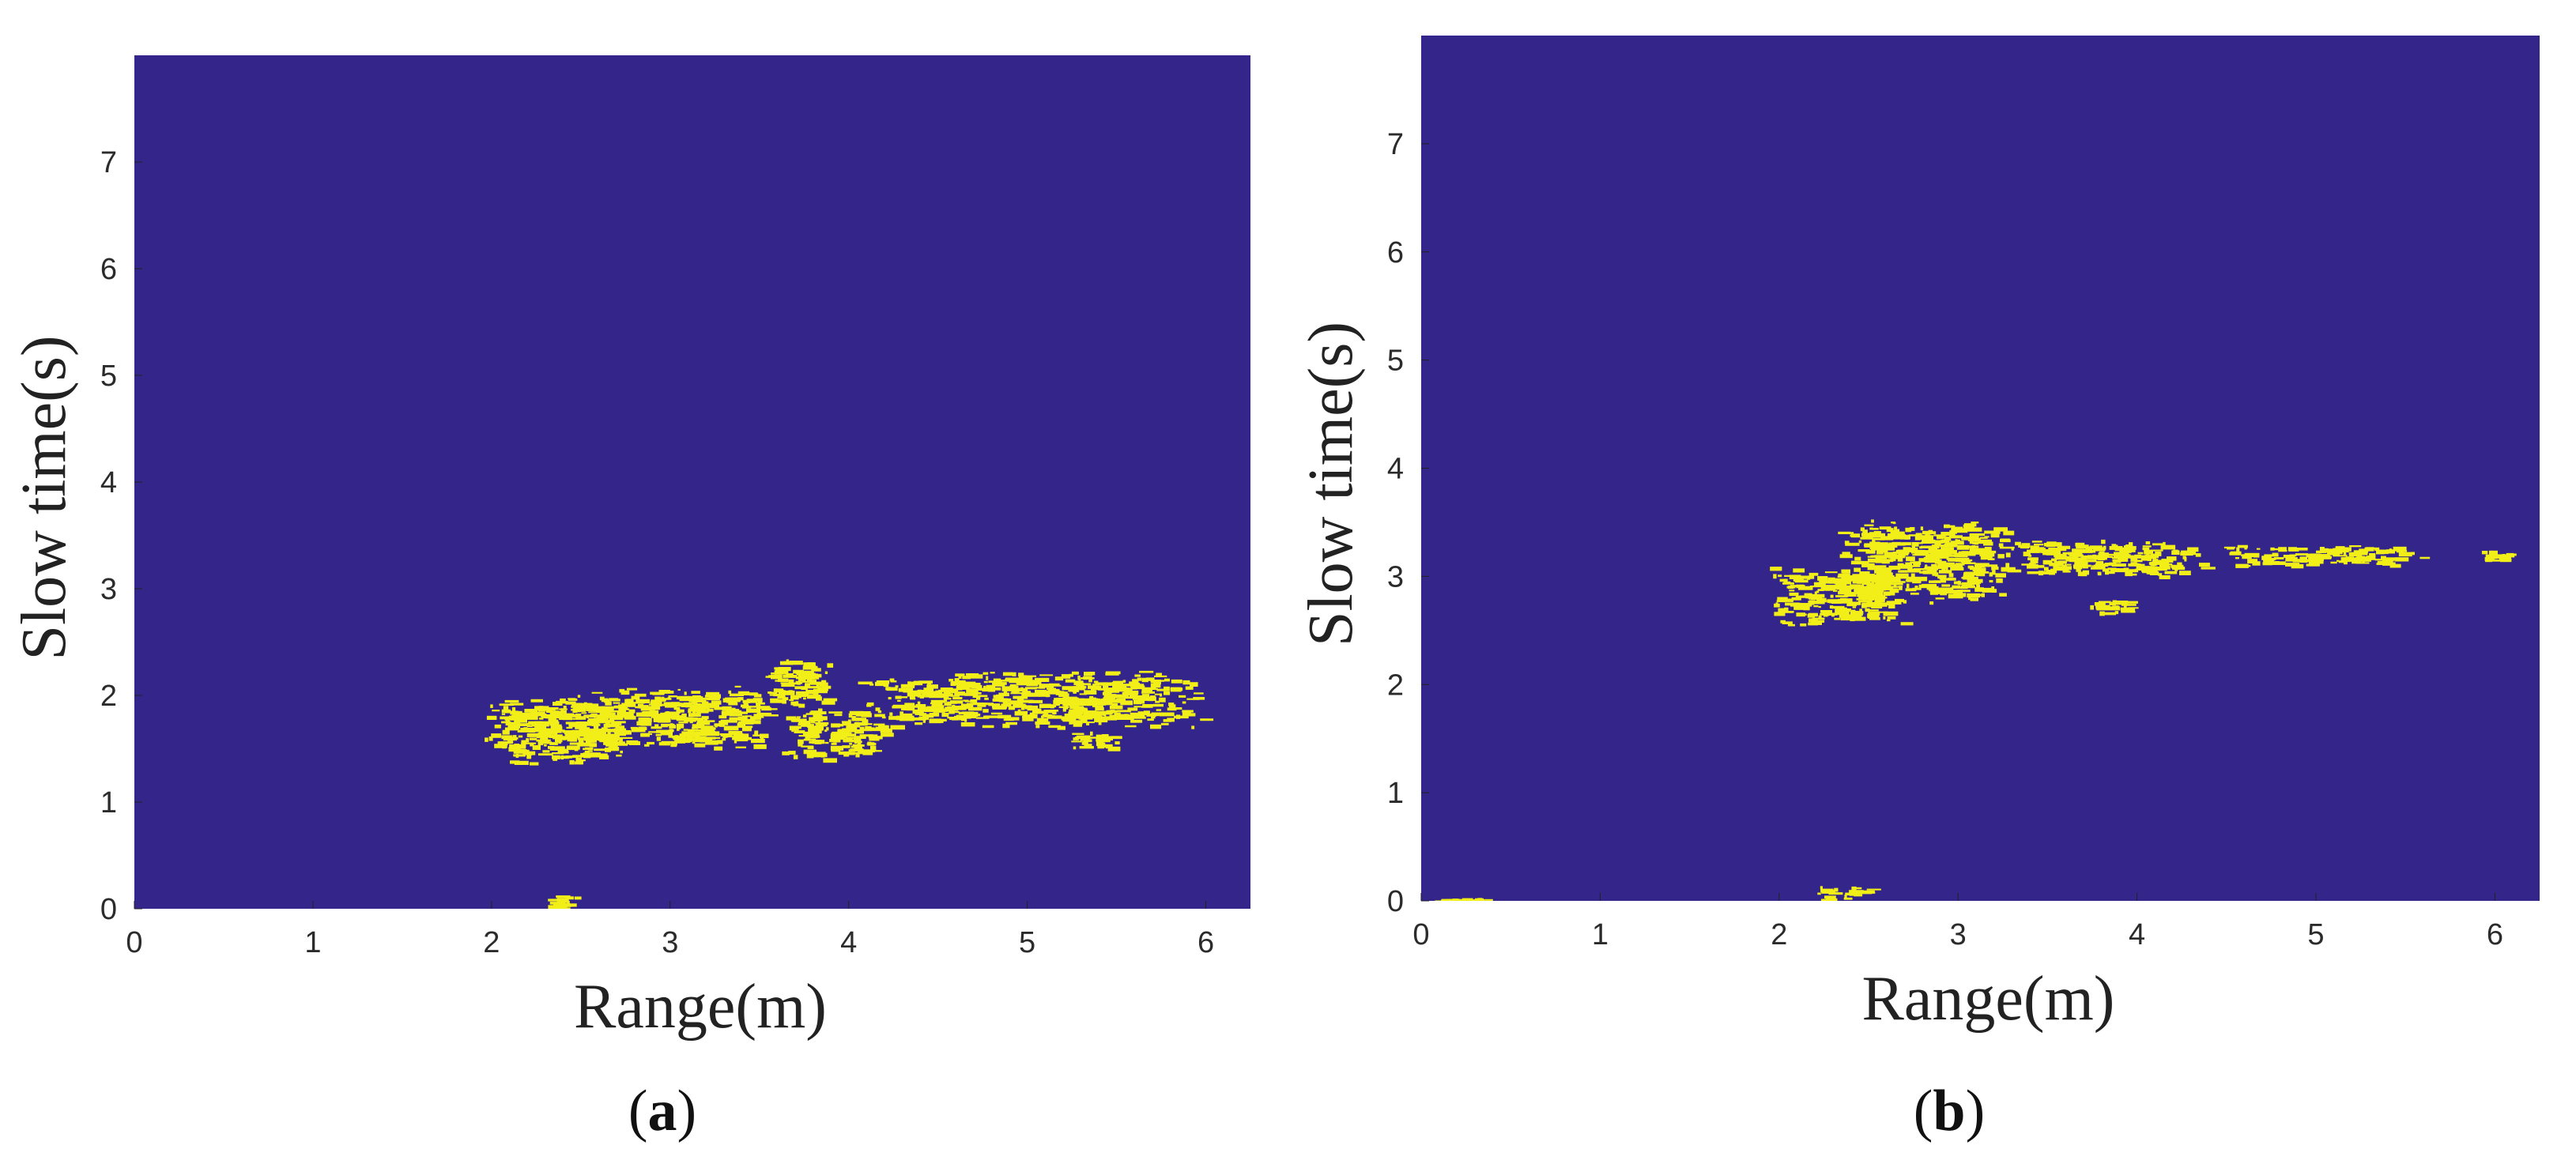 The width and height of the screenshot is (2576, 1164). I want to click on y-axis-label: Slow time(s), so click(44, 497).